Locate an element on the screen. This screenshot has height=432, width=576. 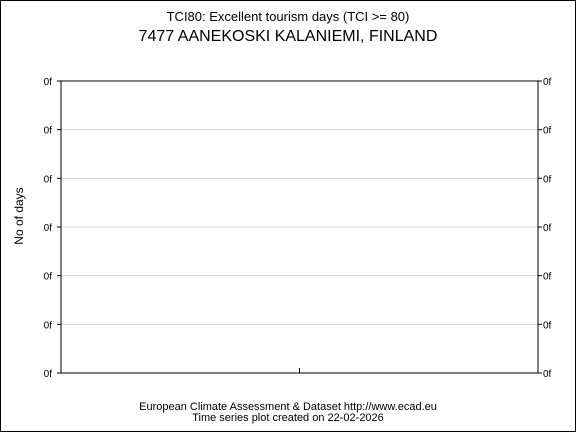
footer-created: Time series plot created on 22-02-2026 is located at coordinates (288, 418).